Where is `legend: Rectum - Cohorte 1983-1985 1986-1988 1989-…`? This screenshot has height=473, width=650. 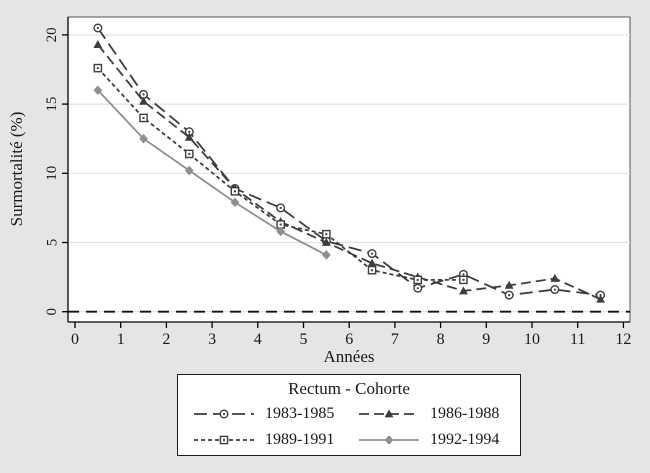
legend: Rectum - Cohorte 1983-1985 1986-1988 1989-… is located at coordinates (349, 415).